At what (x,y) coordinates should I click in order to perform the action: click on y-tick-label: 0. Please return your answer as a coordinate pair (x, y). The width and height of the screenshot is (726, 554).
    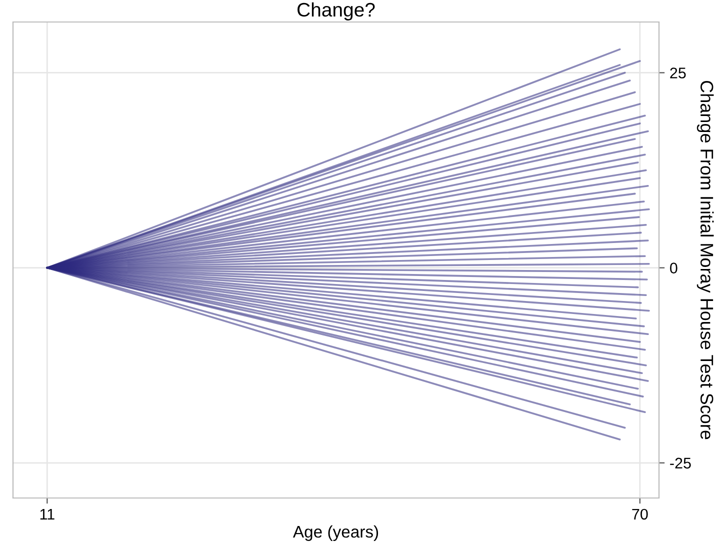
    Looking at the image, I should click on (674, 268).